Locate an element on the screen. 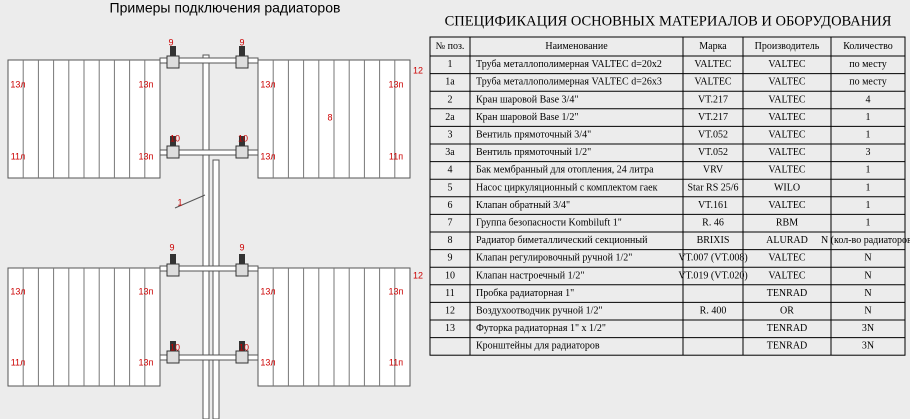 This screenshot has height=419, width=910. table-cell: 2 is located at coordinates (450, 99).